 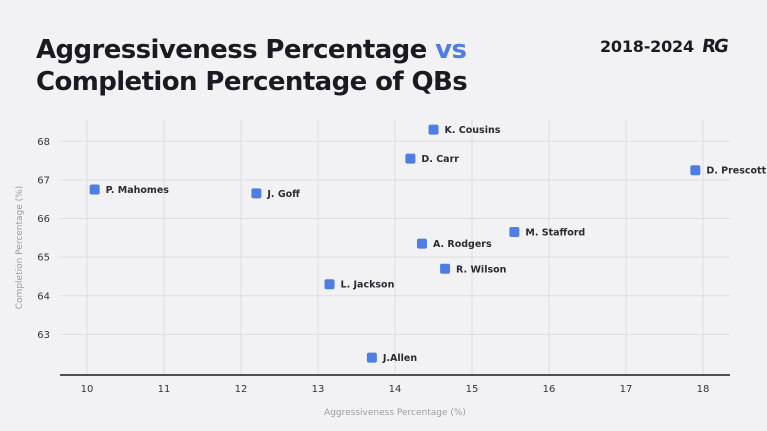 What do you see at coordinates (318, 389) in the screenshot?
I see `x-tick-label: 13` at bounding box center [318, 389].